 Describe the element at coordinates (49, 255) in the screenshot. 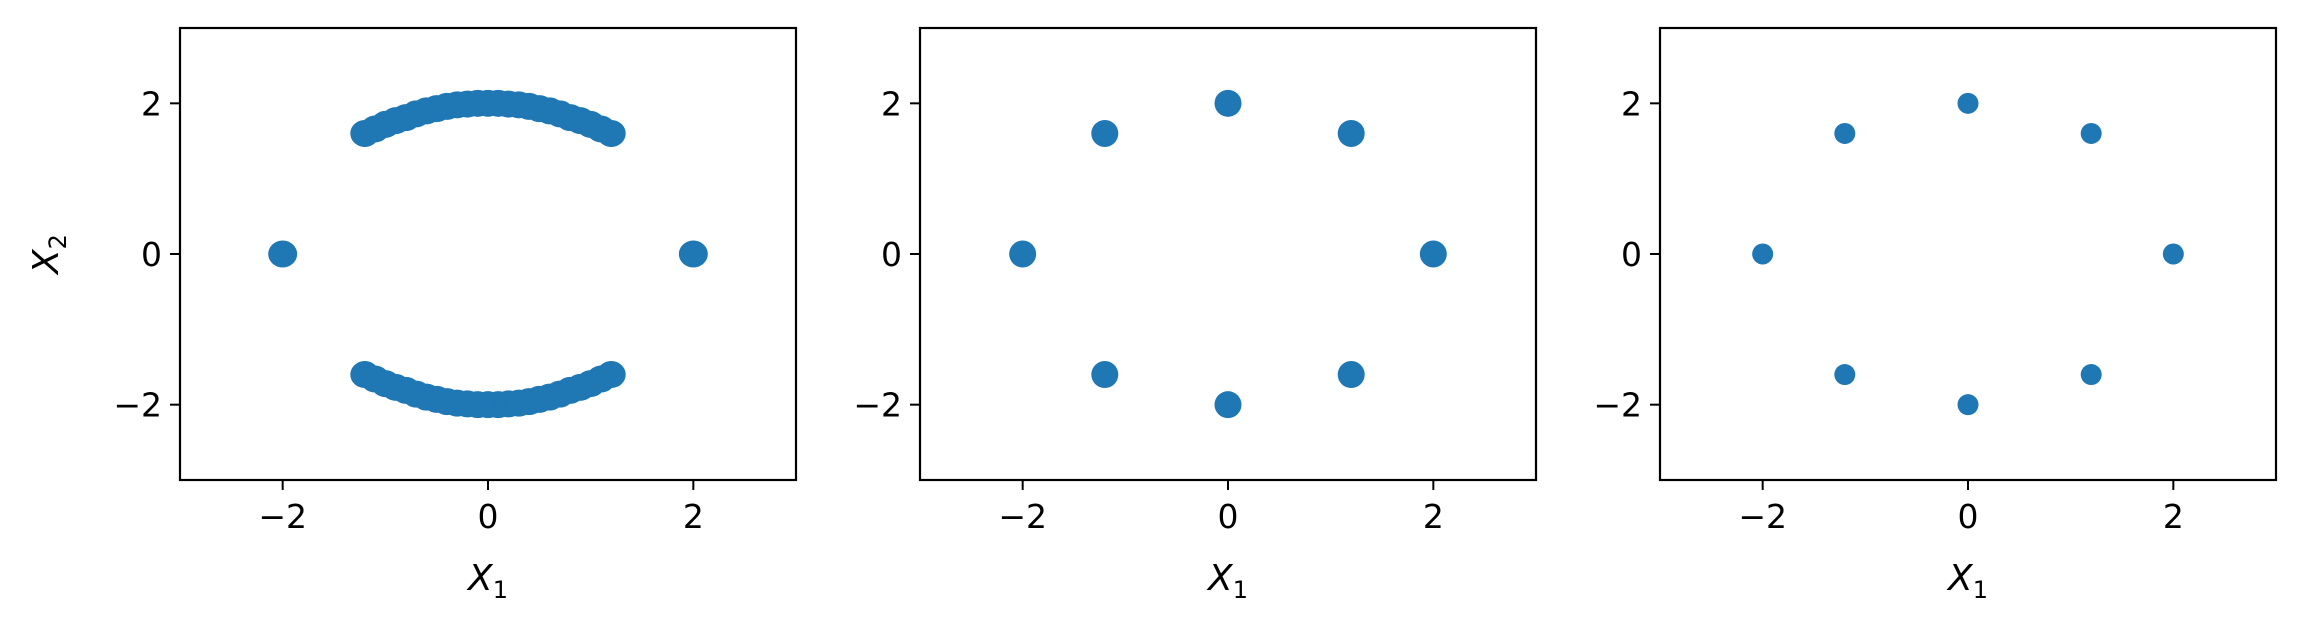

I see `y-axis-label: X2` at that location.